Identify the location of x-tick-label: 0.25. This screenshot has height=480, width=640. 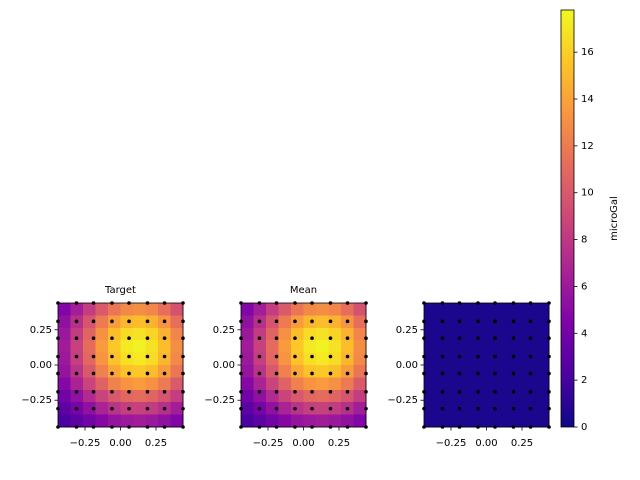
(156, 443).